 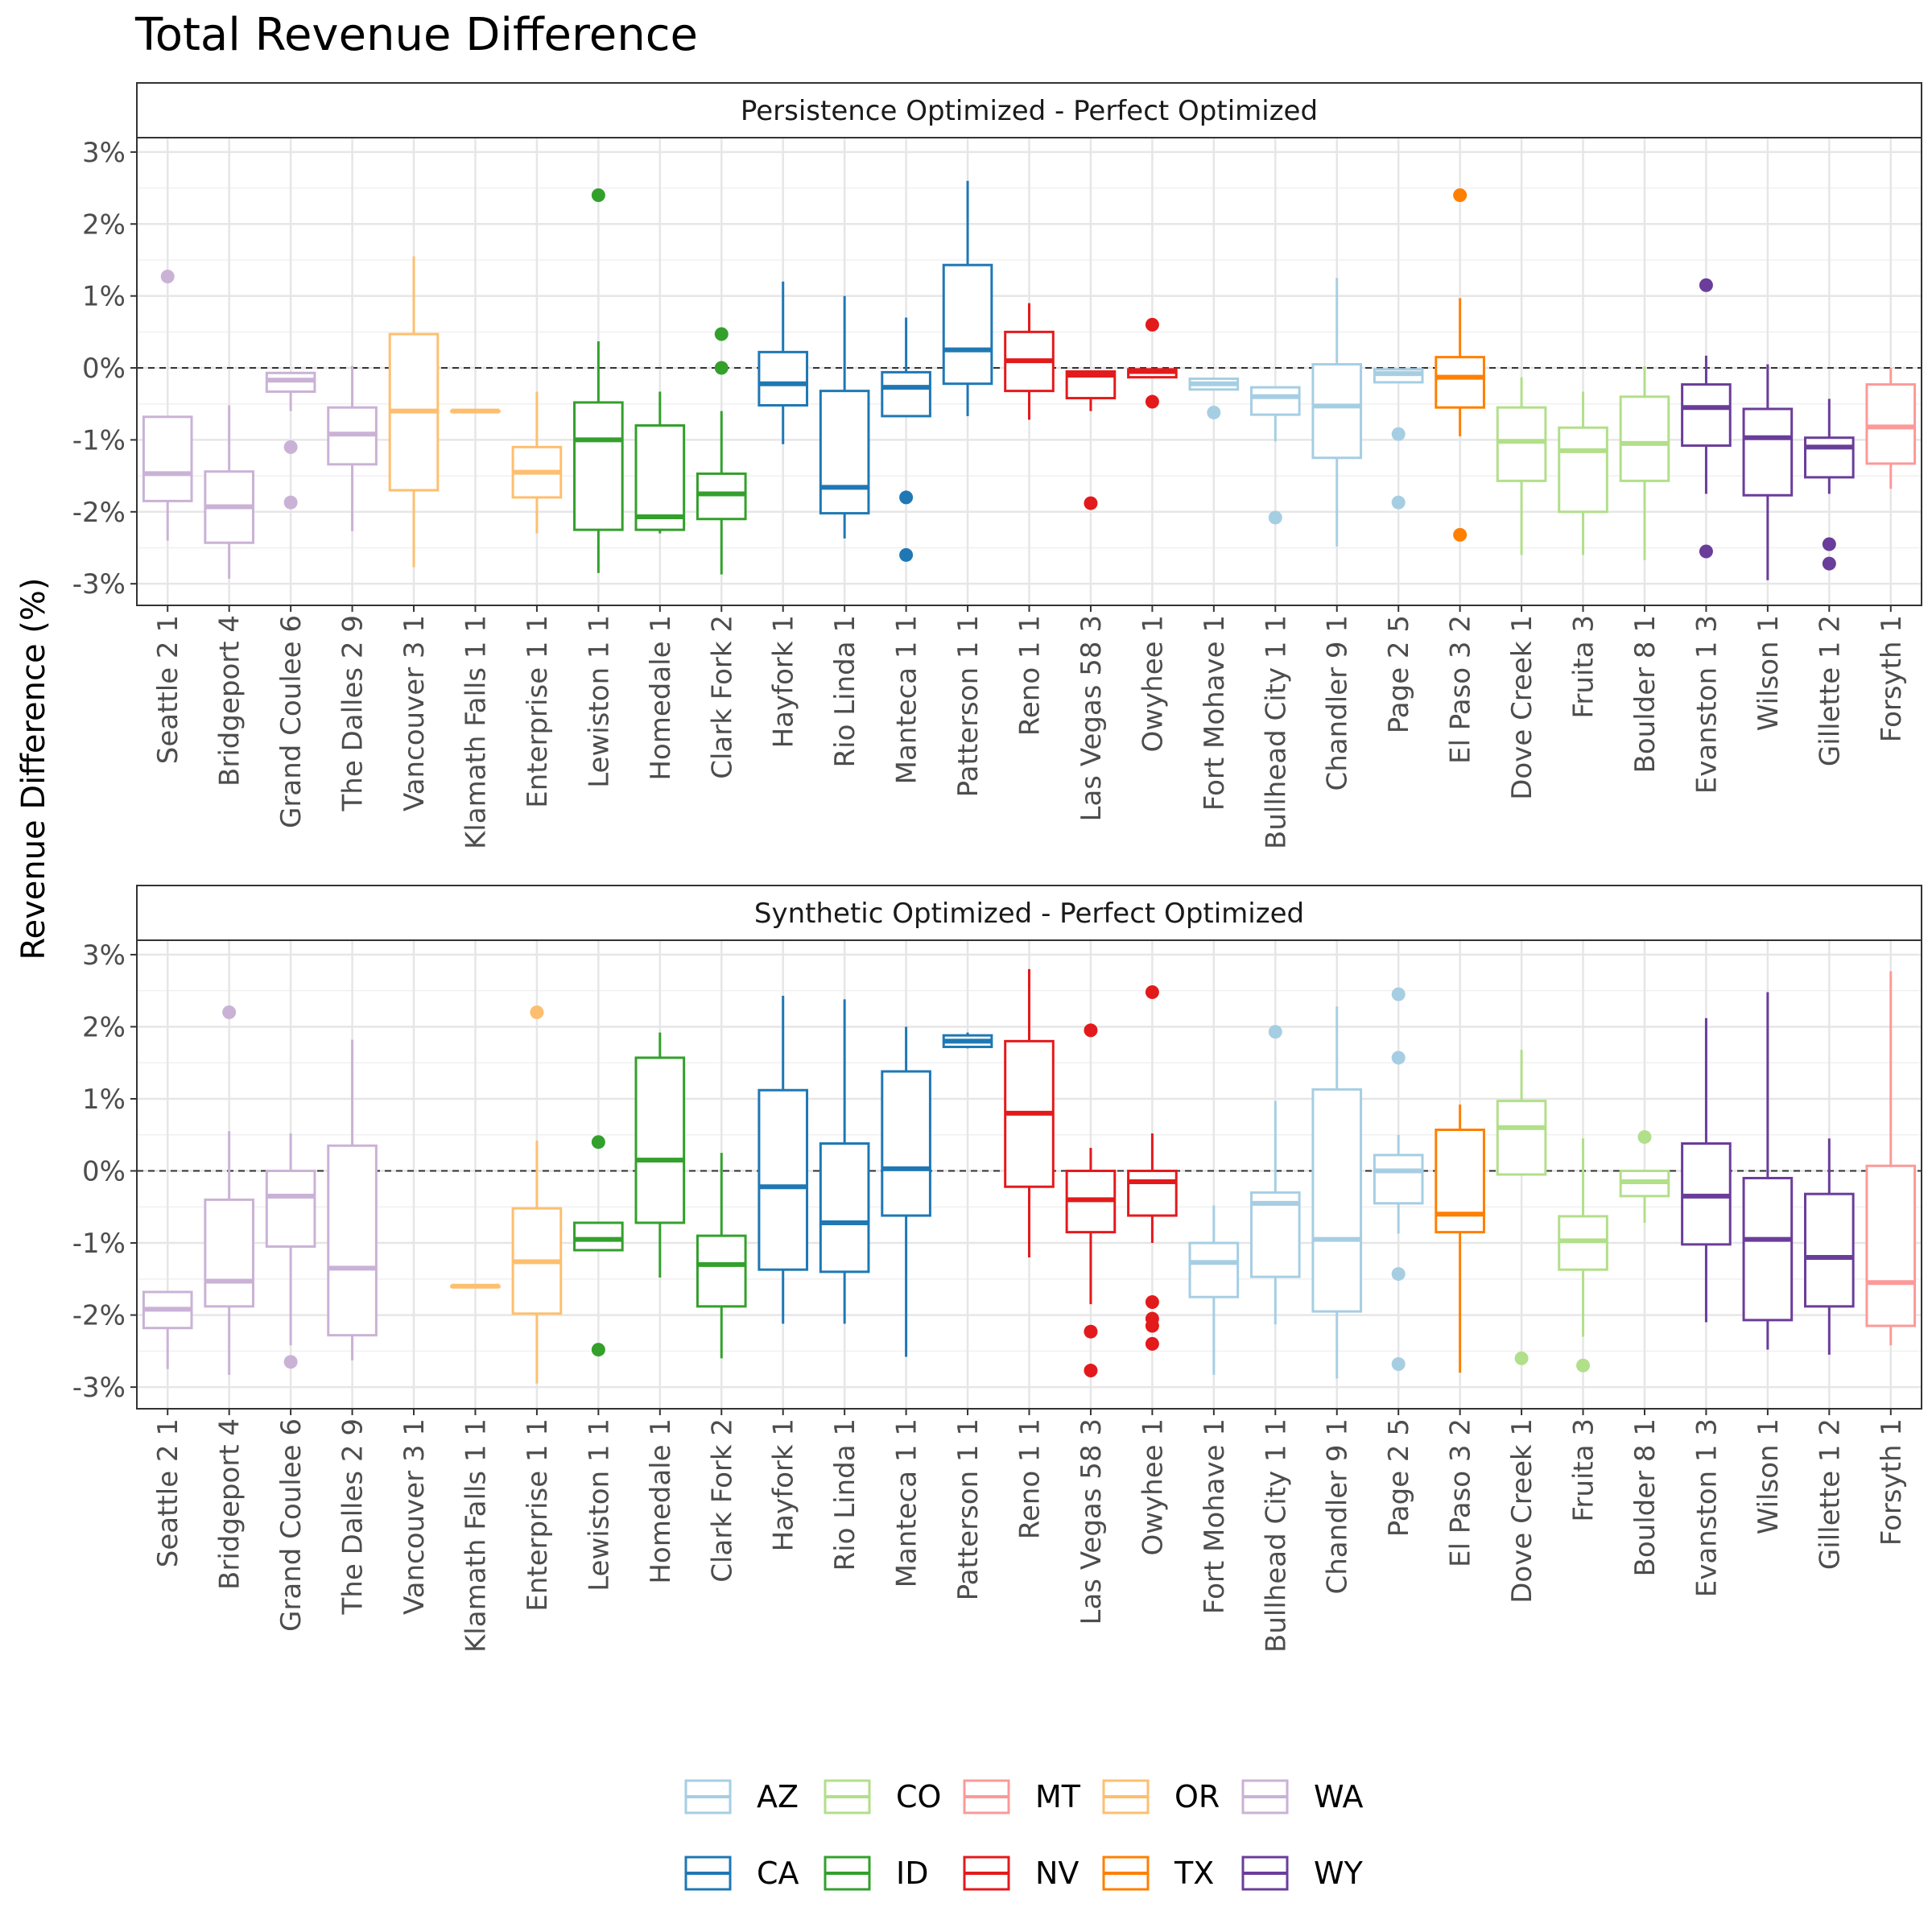 What do you see at coordinates (1091, 718) in the screenshot?
I see `x-tick-label: Las Vegas 58 3` at bounding box center [1091, 718].